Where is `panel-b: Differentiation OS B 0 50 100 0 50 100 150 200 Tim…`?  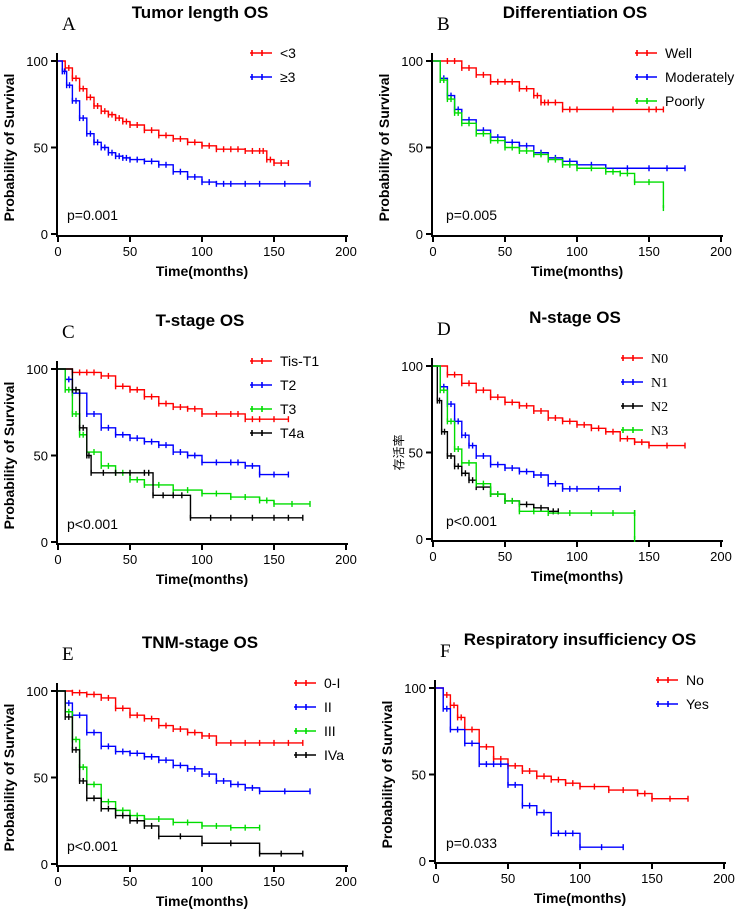 panel-b: Differentiation OS B 0 50 100 0 50 100 150 200 Tim… is located at coordinates (555, 141).